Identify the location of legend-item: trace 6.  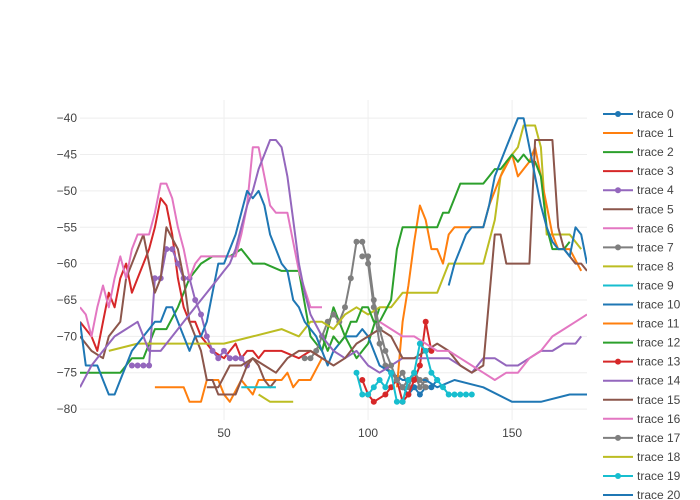
(638, 228).